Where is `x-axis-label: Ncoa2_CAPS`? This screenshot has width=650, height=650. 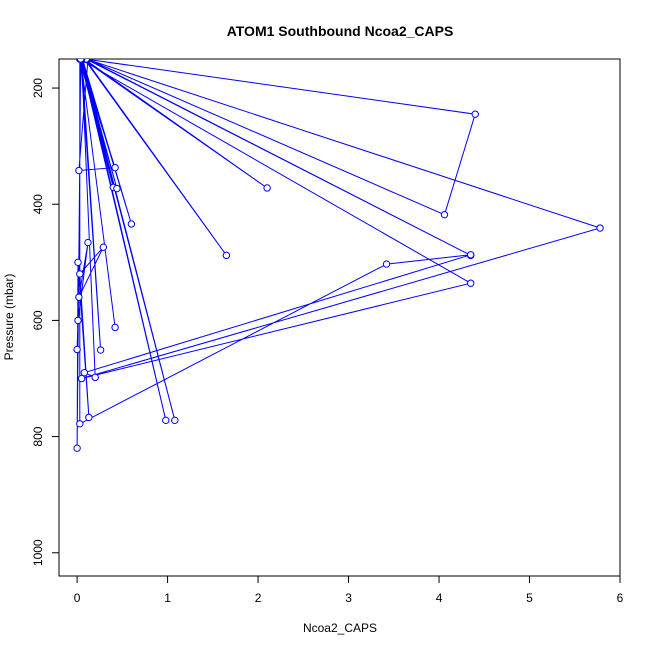
x-axis-label: Ncoa2_CAPS is located at coordinates (340, 628).